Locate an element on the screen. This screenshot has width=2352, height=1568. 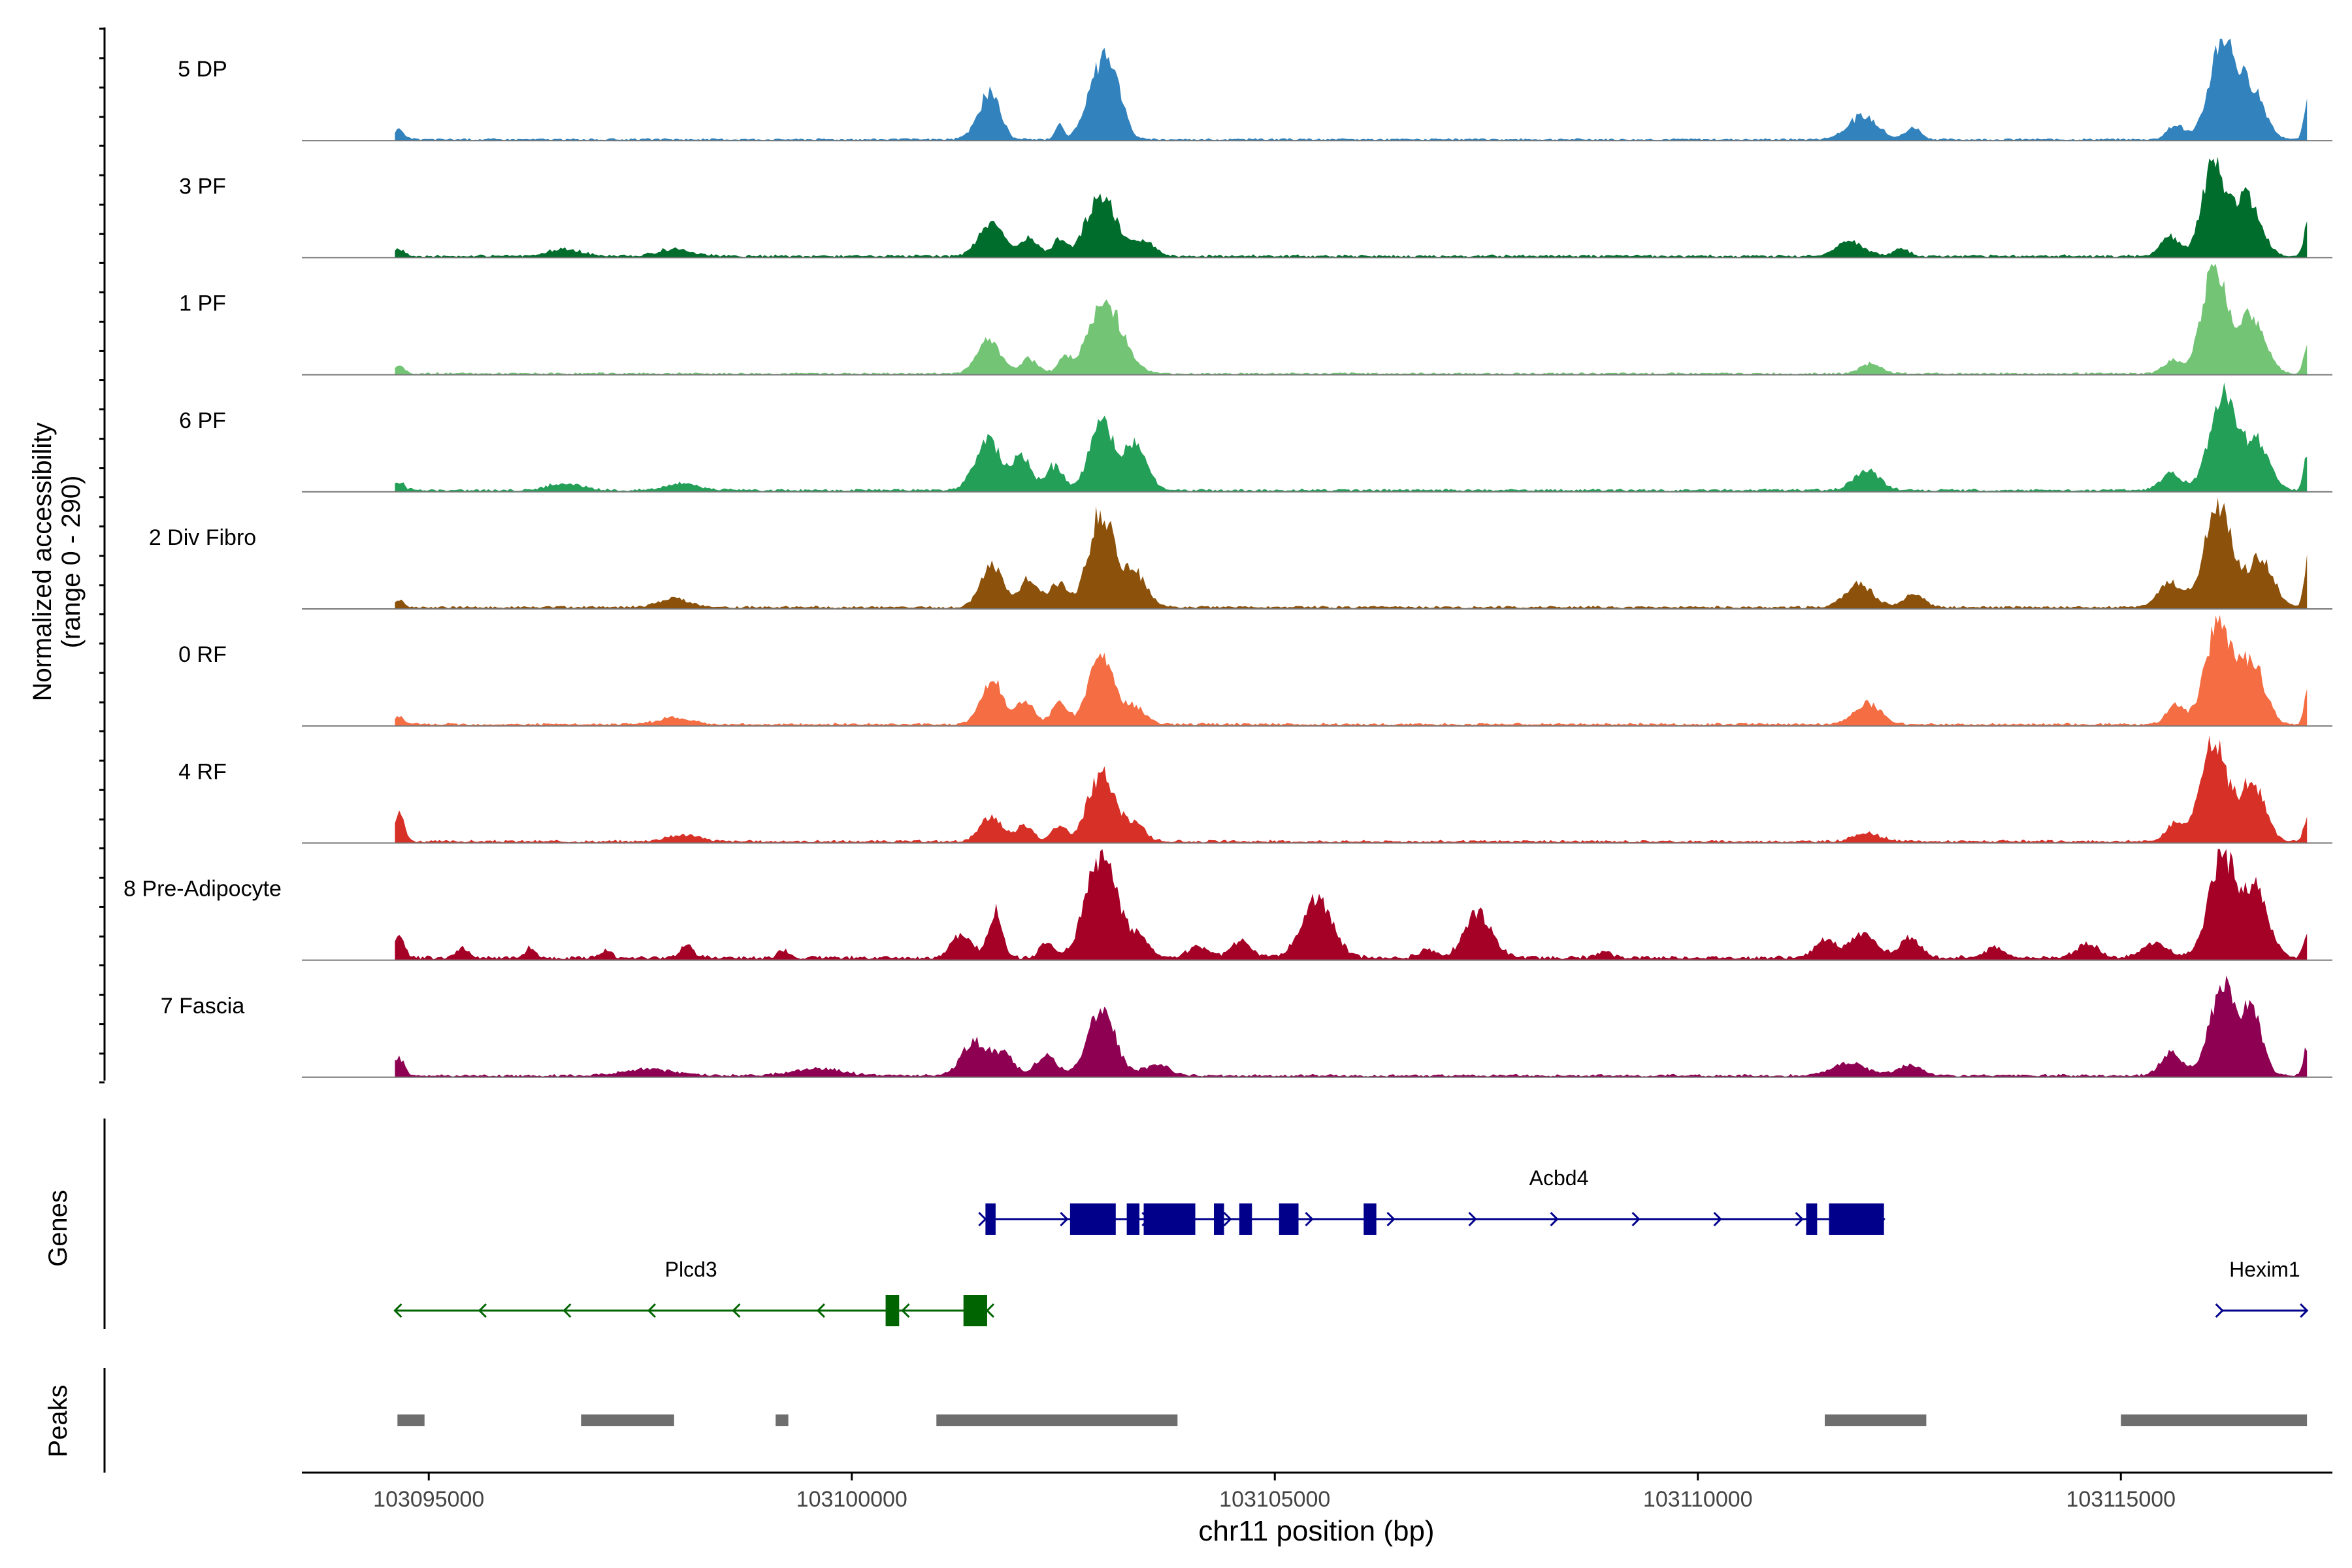
gene: Hexim1 is located at coordinates (2262, 1288).